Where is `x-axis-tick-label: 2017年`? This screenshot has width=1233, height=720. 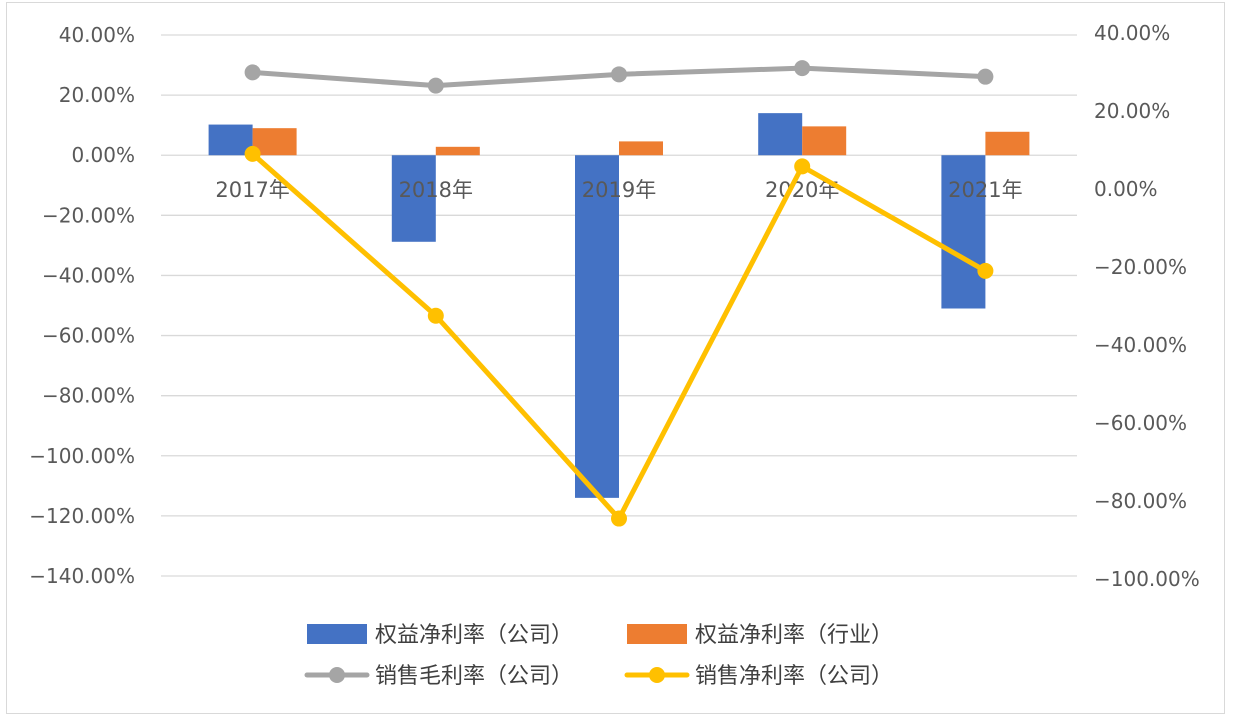
x-axis-tick-label: 2017年 is located at coordinates (252, 190).